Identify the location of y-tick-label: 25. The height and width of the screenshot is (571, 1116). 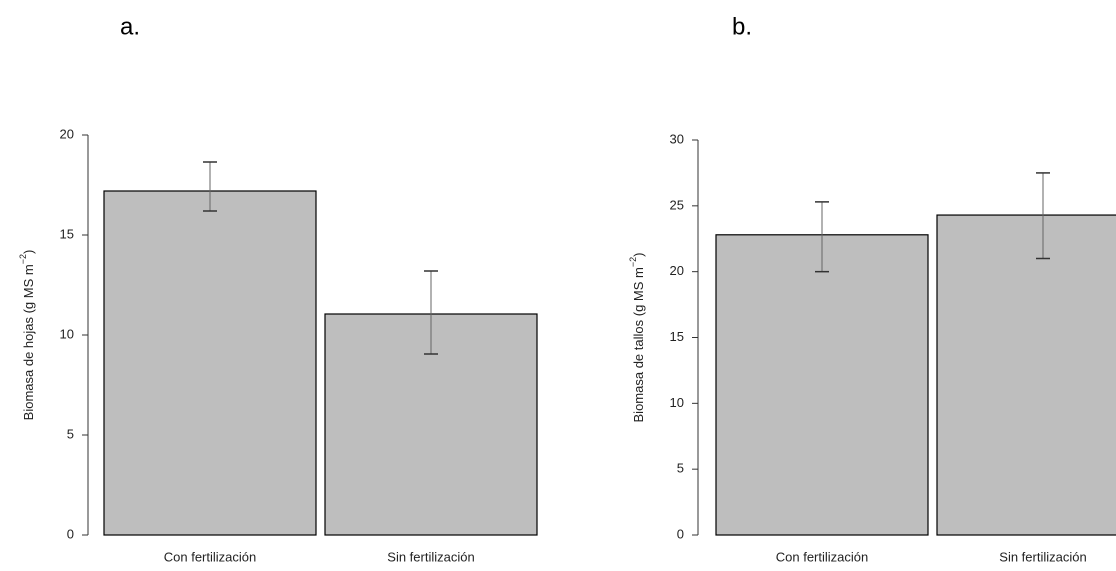
(677, 204).